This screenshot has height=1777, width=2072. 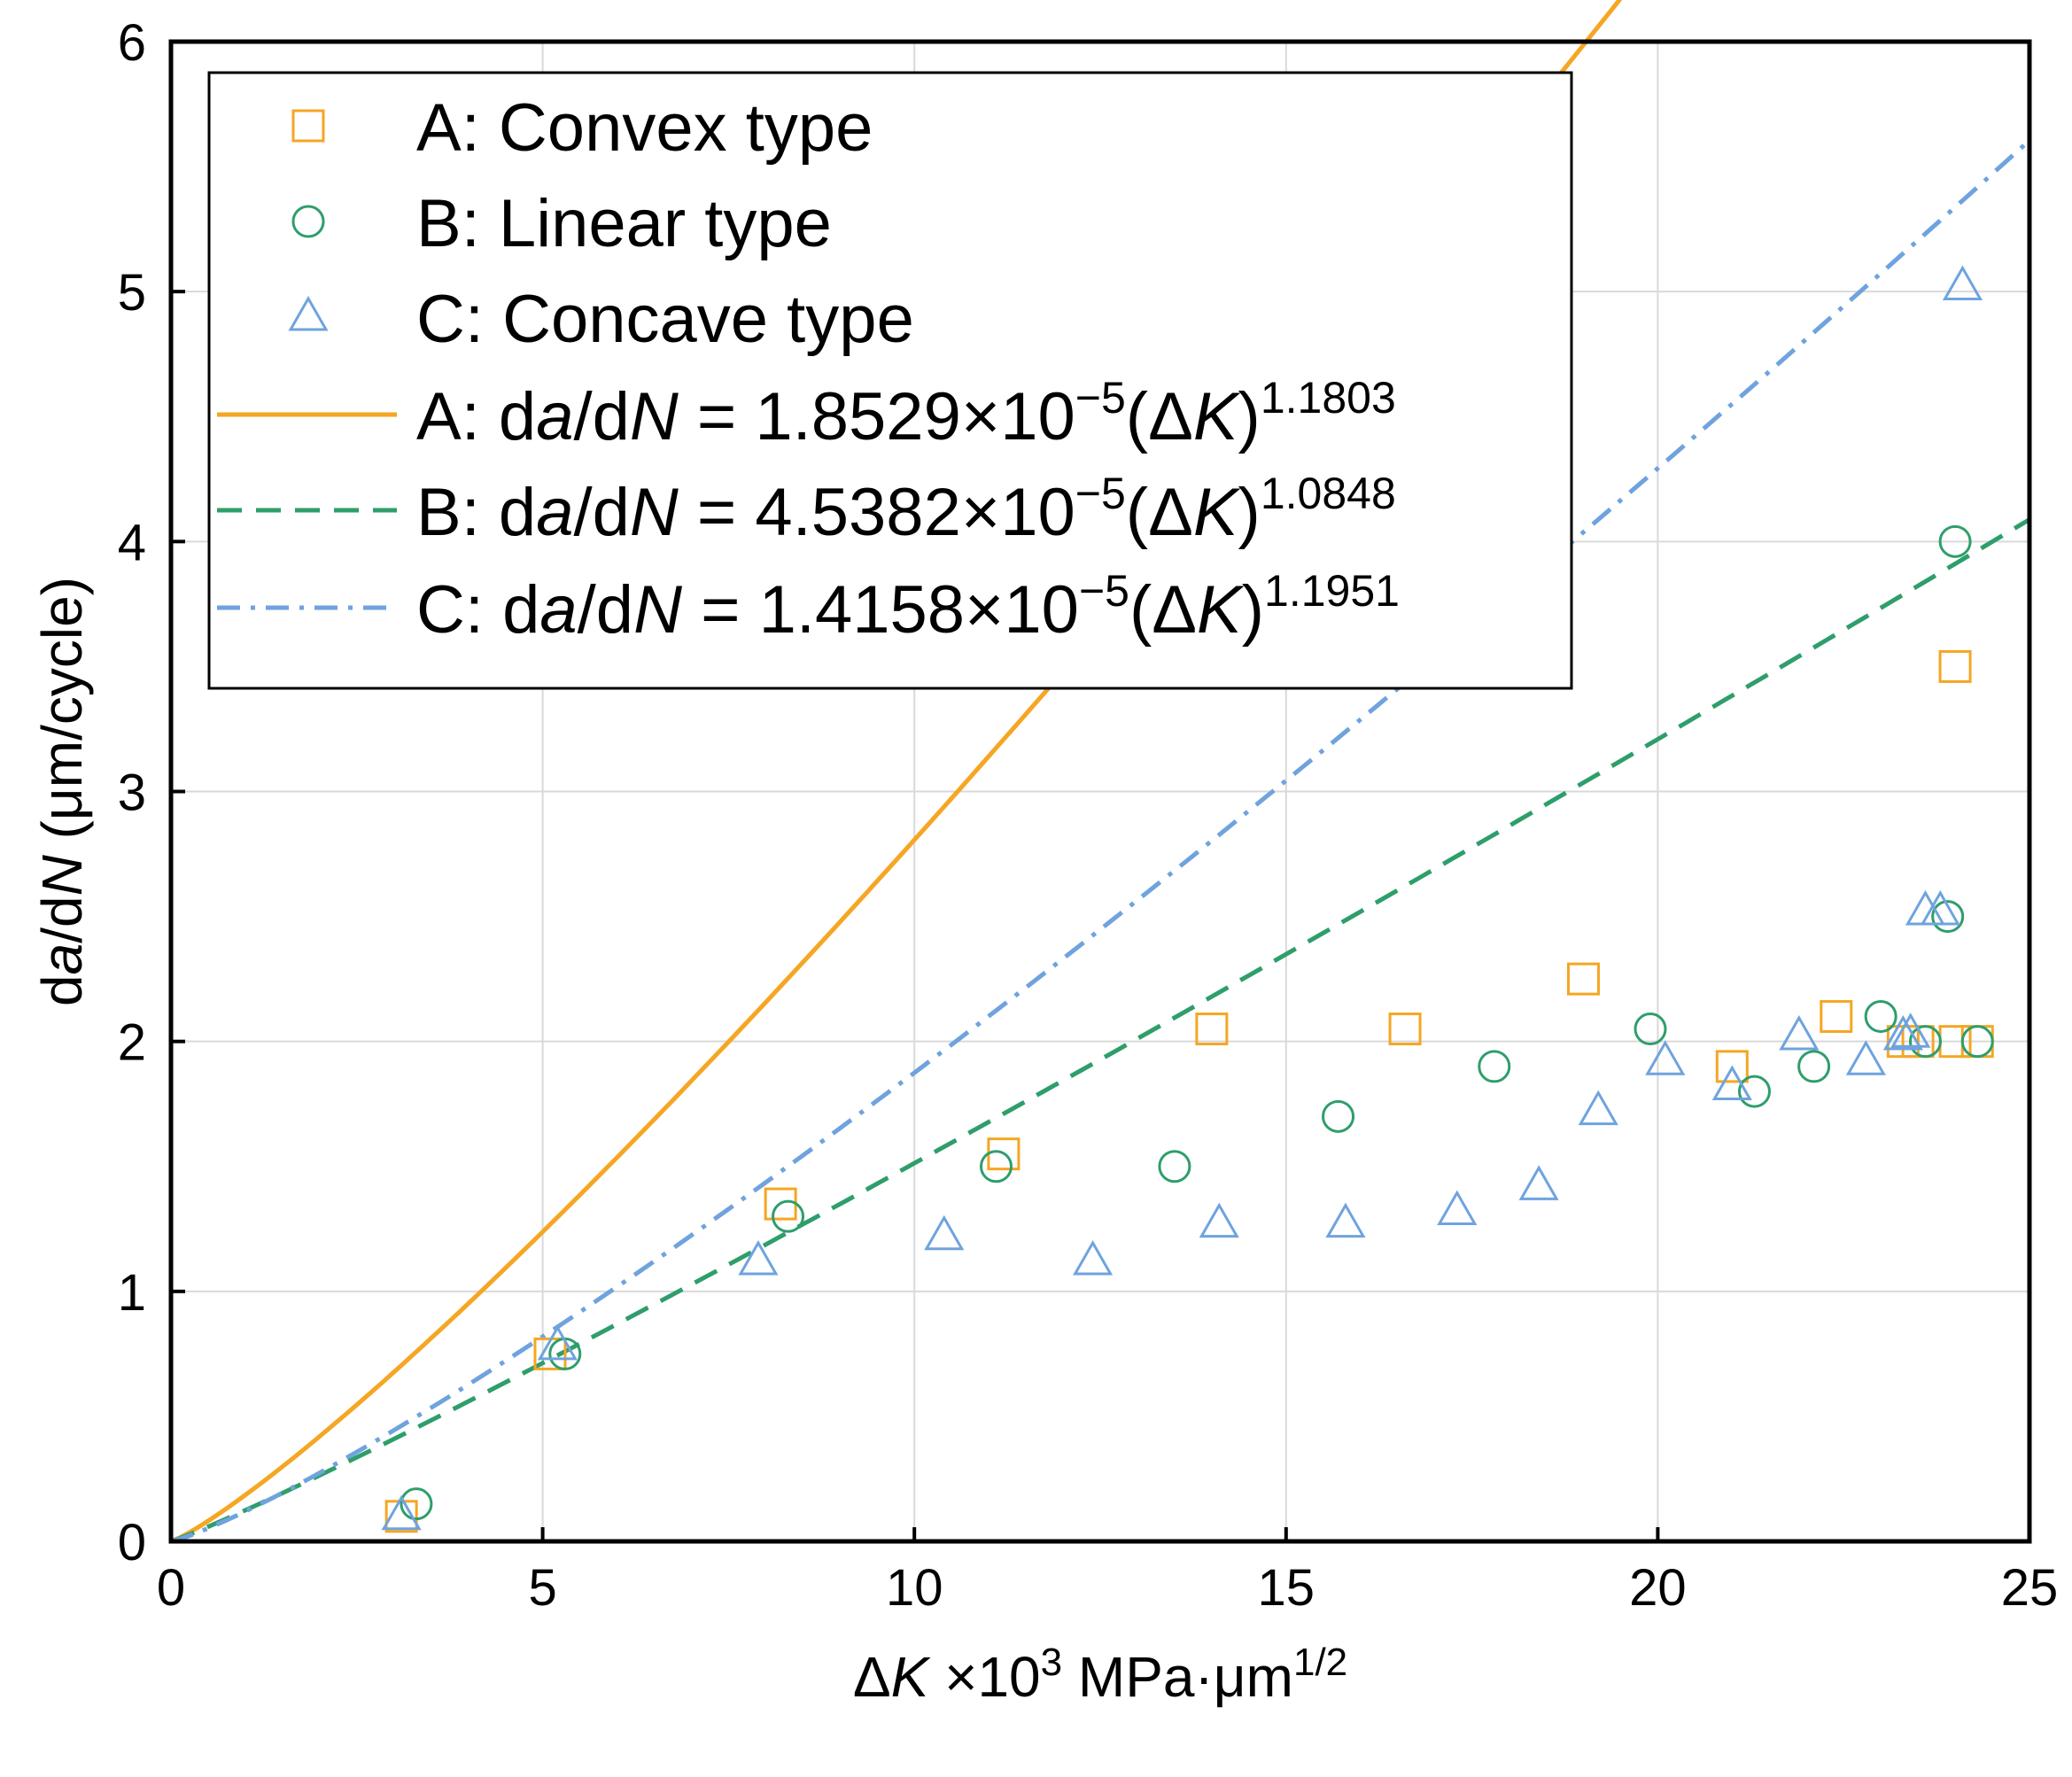 I want to click on y-tick-label-6: 6, so click(x=132, y=43).